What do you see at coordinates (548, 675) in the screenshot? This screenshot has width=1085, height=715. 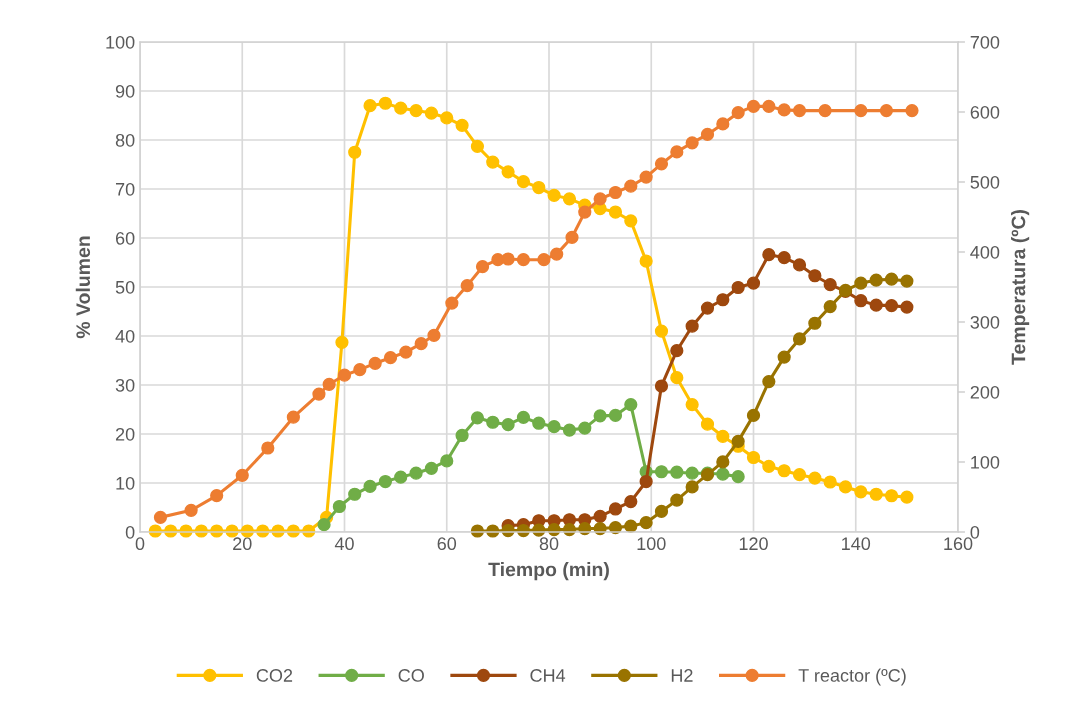 I see `legend-label: CH4` at bounding box center [548, 675].